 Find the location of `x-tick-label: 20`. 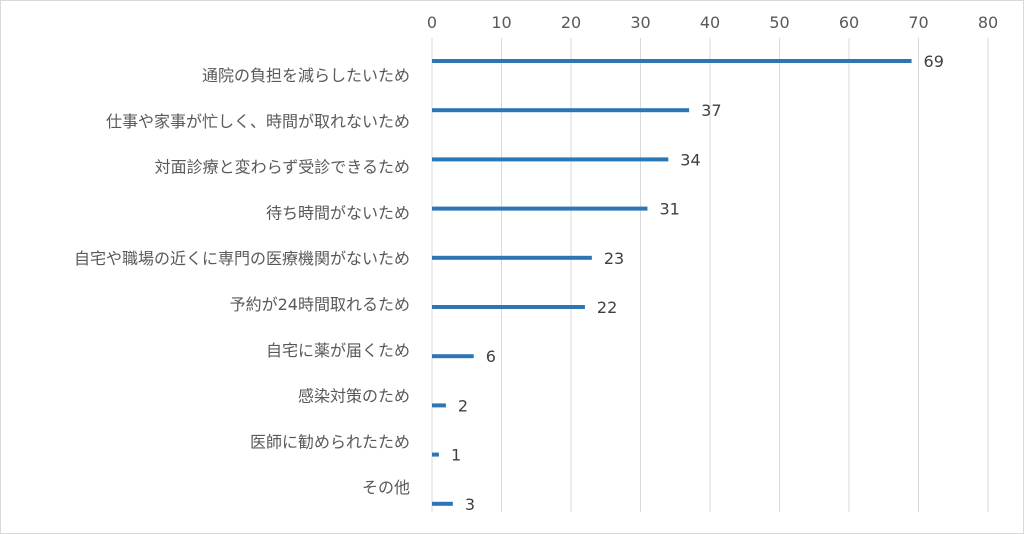

x-tick-label: 20 is located at coordinates (571, 22).